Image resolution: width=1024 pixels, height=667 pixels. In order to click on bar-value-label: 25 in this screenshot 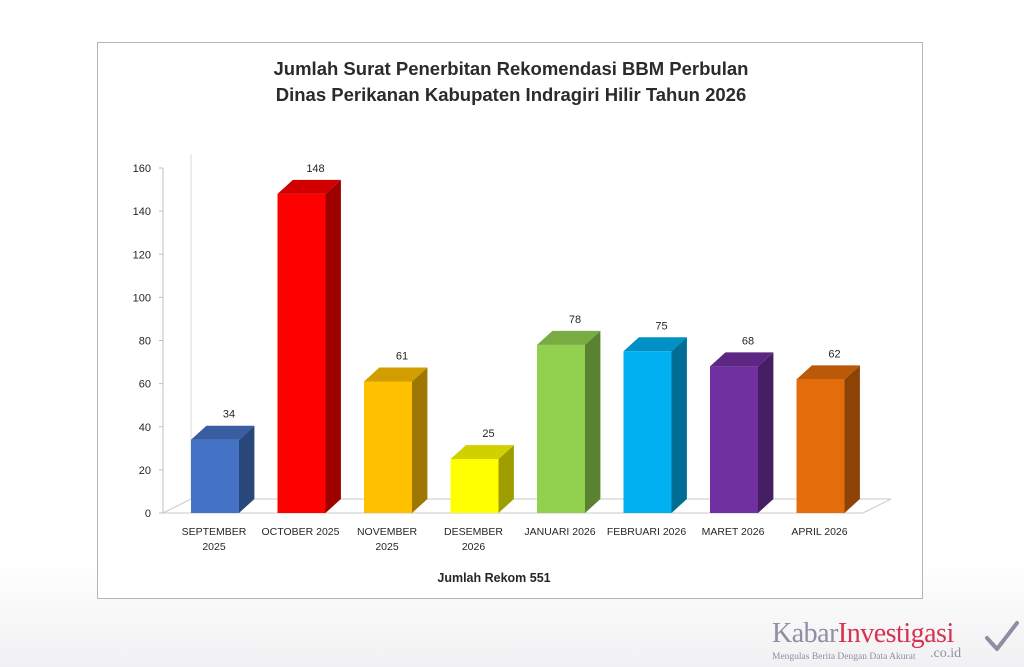, I will do `click(488, 434)`.